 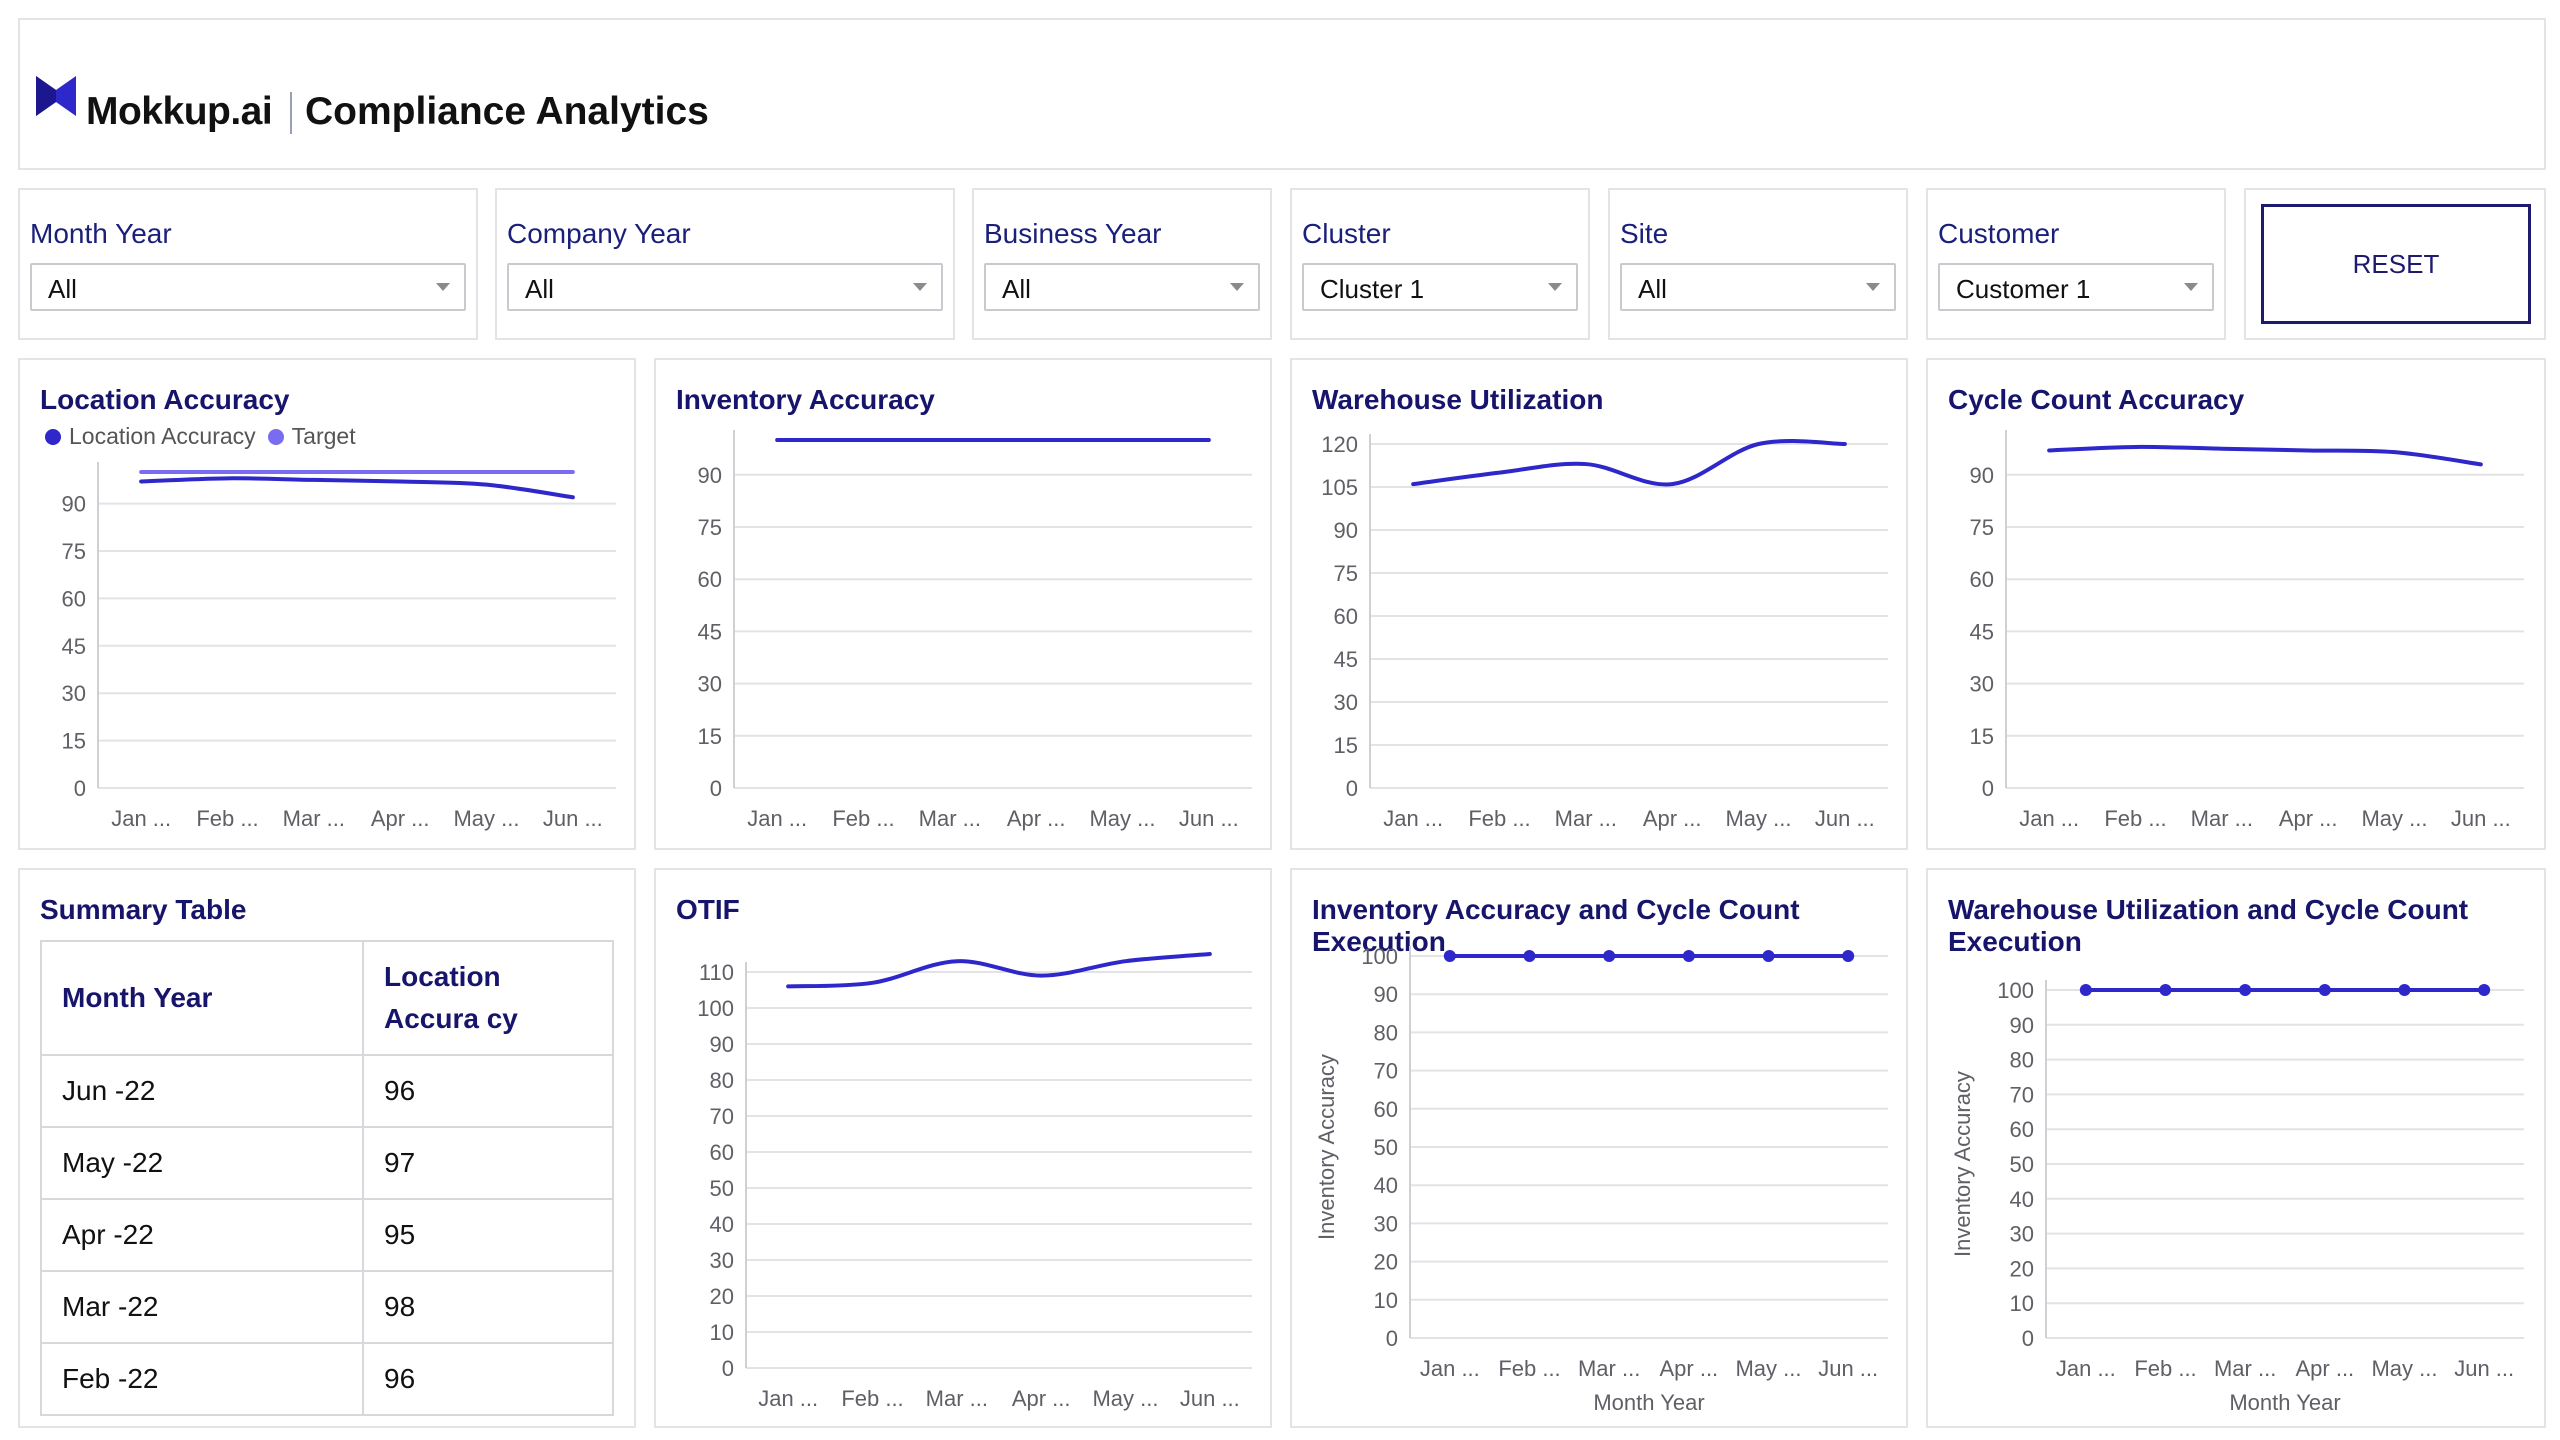 What do you see at coordinates (2022, 1303) in the screenshot?
I see `y-tick-label: 10` at bounding box center [2022, 1303].